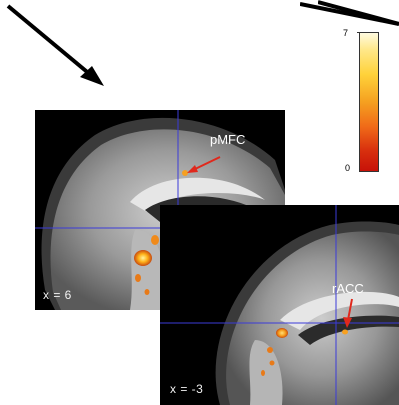  Describe the element at coordinates (368, 32) in the screenshot. I see `colorbar-tick-top` at that location.